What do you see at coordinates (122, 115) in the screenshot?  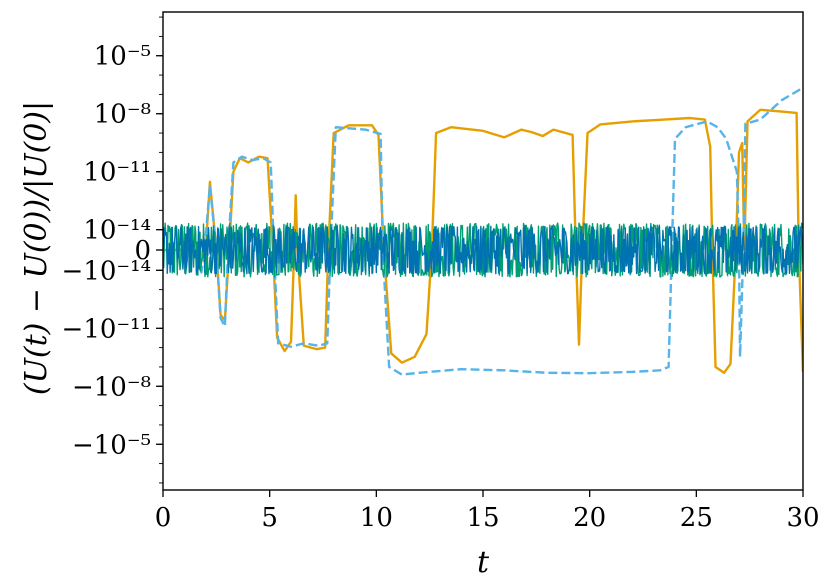 I see `y-tick-label: 10⁻⁸` at bounding box center [122, 115].